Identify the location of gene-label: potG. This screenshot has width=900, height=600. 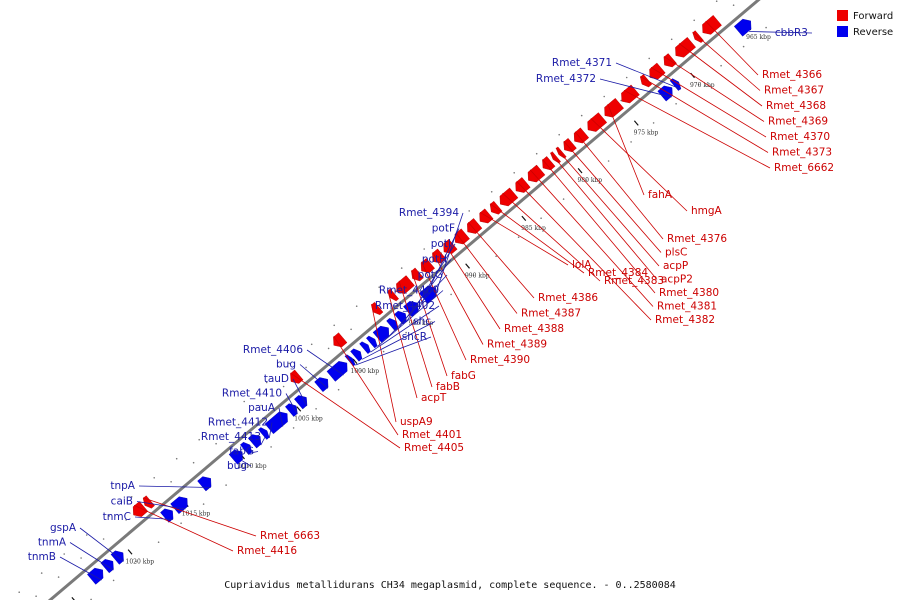
(430, 275).